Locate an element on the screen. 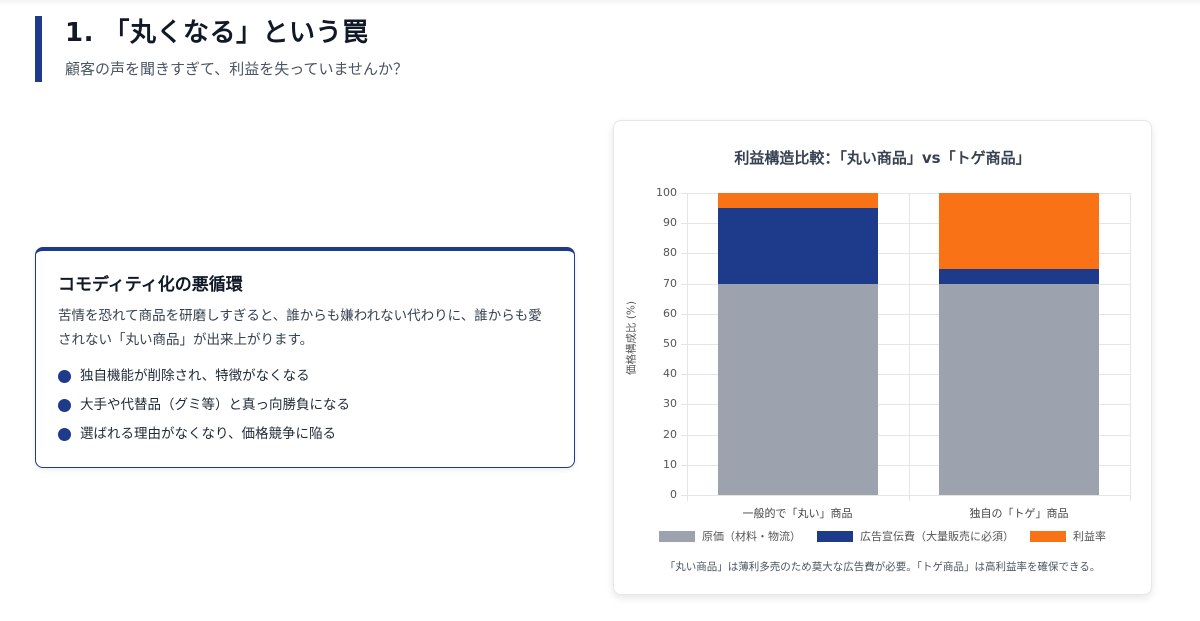 The width and height of the screenshot is (1200, 621). legend-item: 広告宣伝費（大量販売に必須） is located at coordinates (915, 536).